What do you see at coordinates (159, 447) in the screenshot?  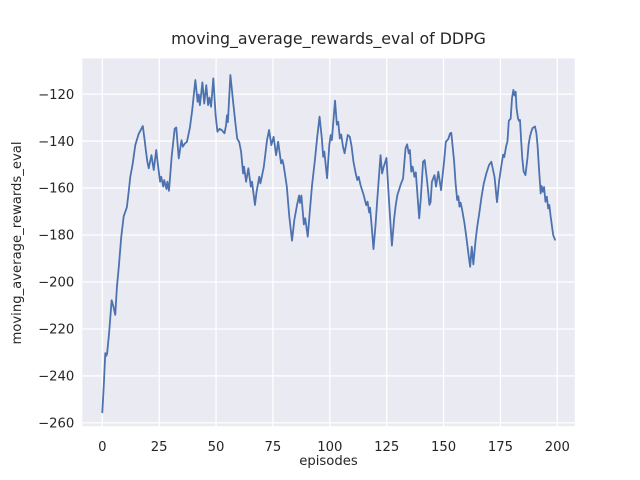 I see `x-tick-label: 25` at bounding box center [159, 447].